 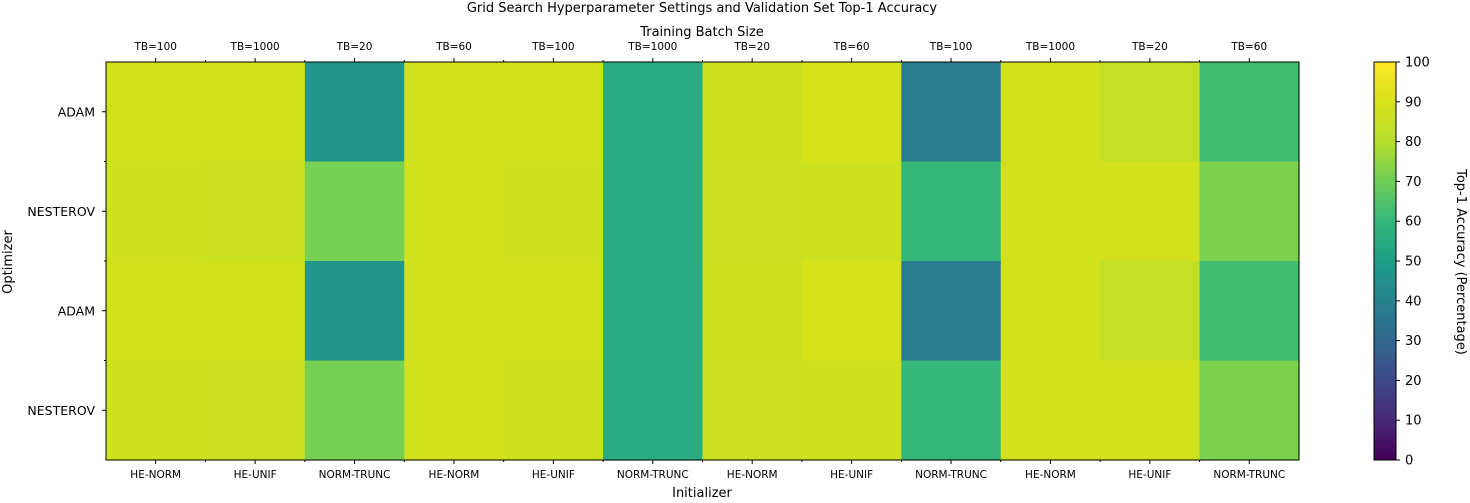 What do you see at coordinates (1413, 421) in the screenshot?
I see `colorbar-tick-label: 10` at bounding box center [1413, 421].